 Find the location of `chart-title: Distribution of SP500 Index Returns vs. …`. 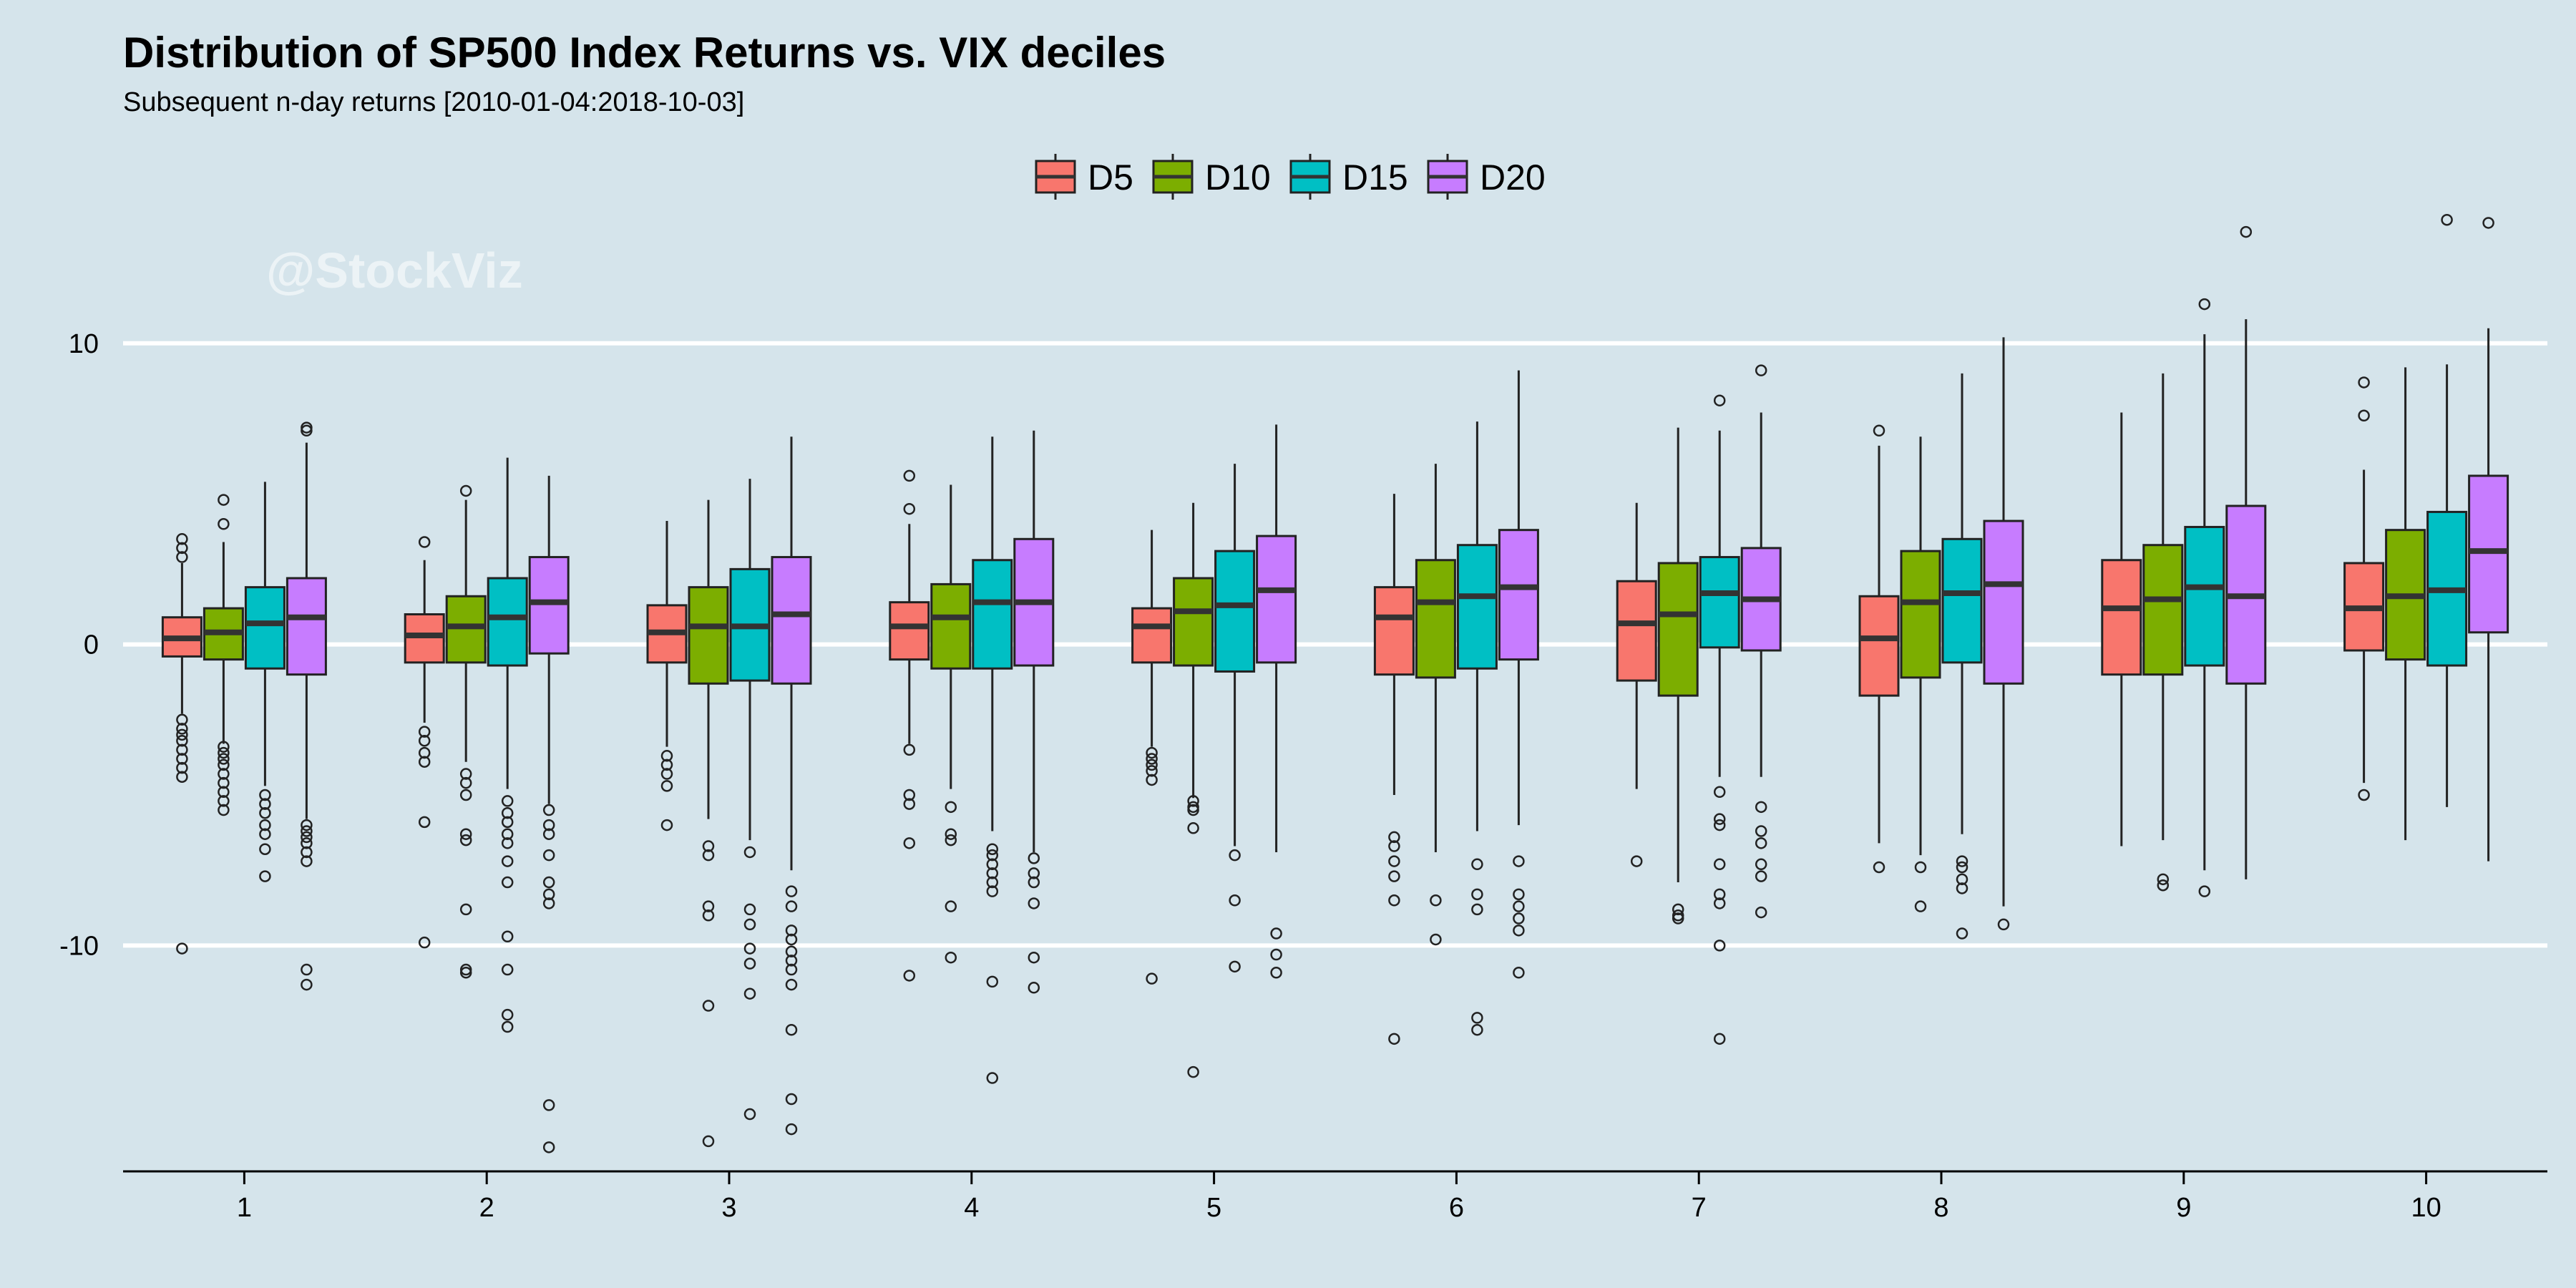

chart-title: Distribution of SP500 Index Returns vs. … is located at coordinates (644, 53).